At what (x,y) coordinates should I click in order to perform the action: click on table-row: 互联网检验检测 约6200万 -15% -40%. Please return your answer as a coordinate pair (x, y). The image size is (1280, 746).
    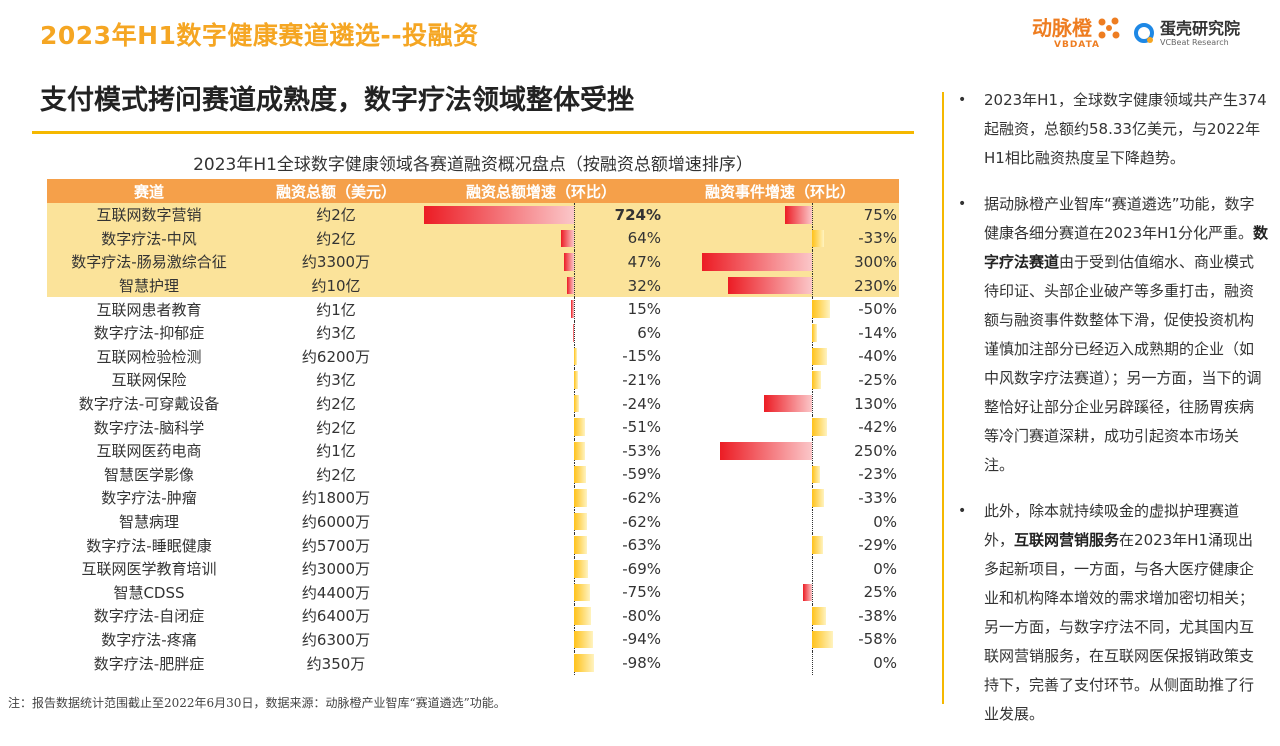
    Looking at the image, I should click on (473, 356).